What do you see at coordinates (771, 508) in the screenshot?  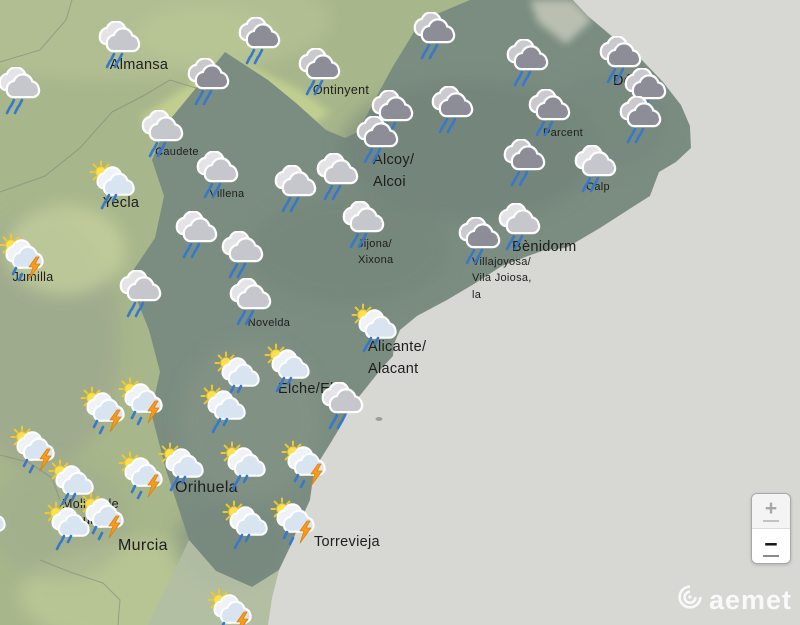 I see `plus-icon: +` at bounding box center [771, 508].